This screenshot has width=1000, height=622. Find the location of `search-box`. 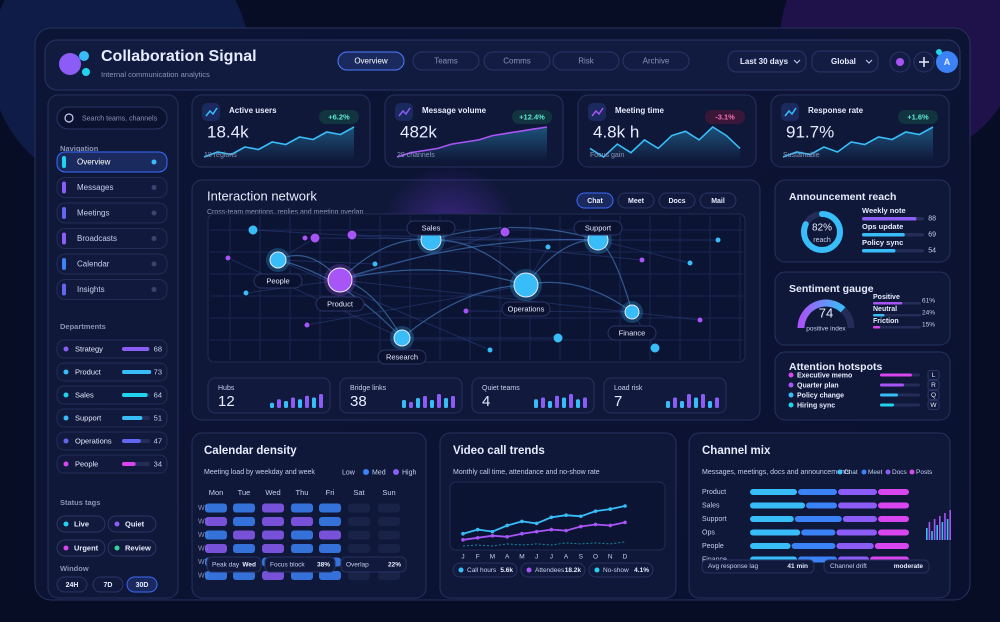

search-box is located at coordinates (112, 118).